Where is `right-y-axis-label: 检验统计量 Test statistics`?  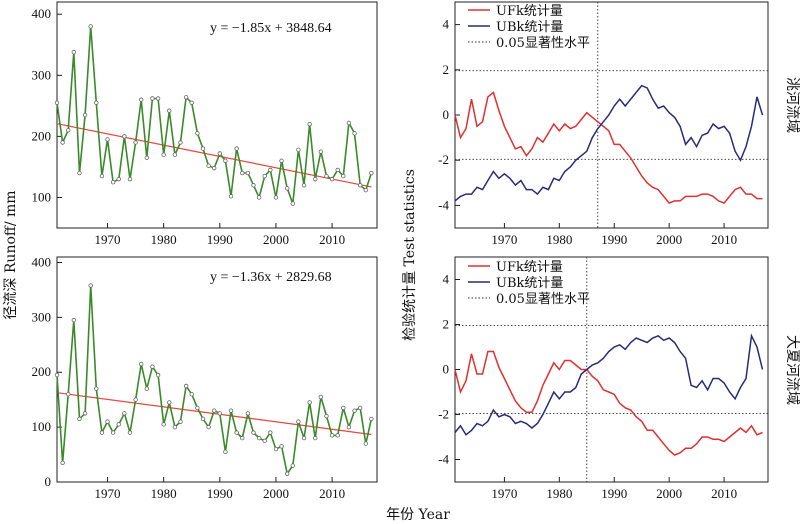 right-y-axis-label: 检验统计量 Test statistics is located at coordinates (410, 255).